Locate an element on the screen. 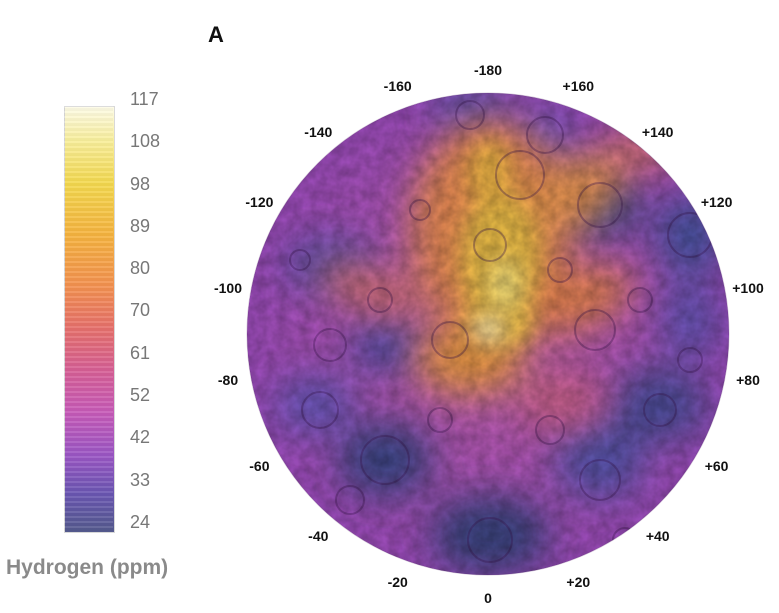  colorbar-tick: 80 is located at coordinates (140, 268).